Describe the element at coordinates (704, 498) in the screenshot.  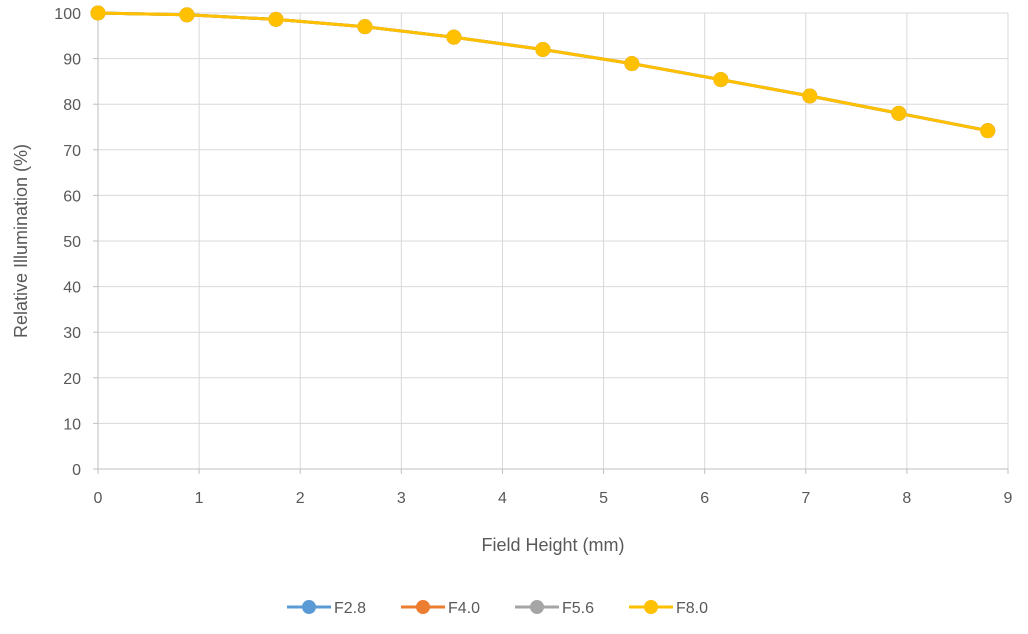
I see `x-tick-label-6: 6` at that location.